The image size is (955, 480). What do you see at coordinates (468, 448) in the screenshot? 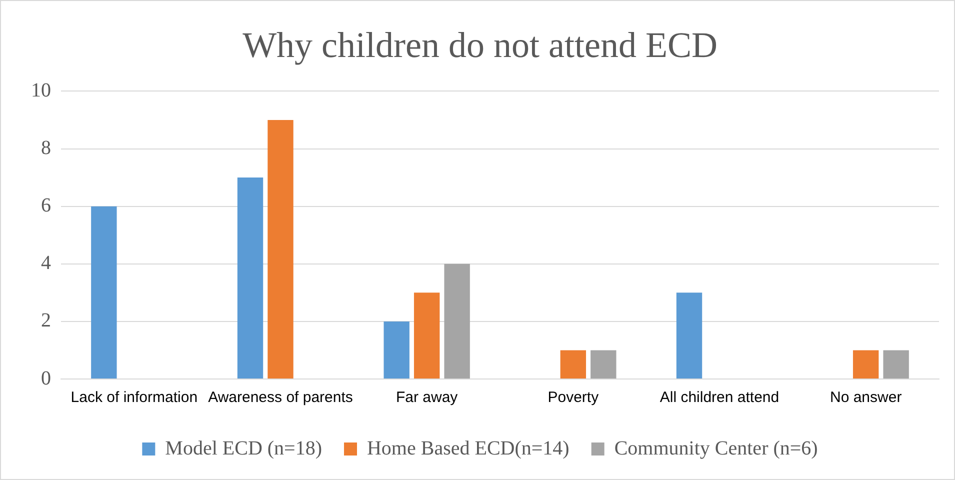
I see `legend-label: Home Based ECD(n=14)` at bounding box center [468, 448].